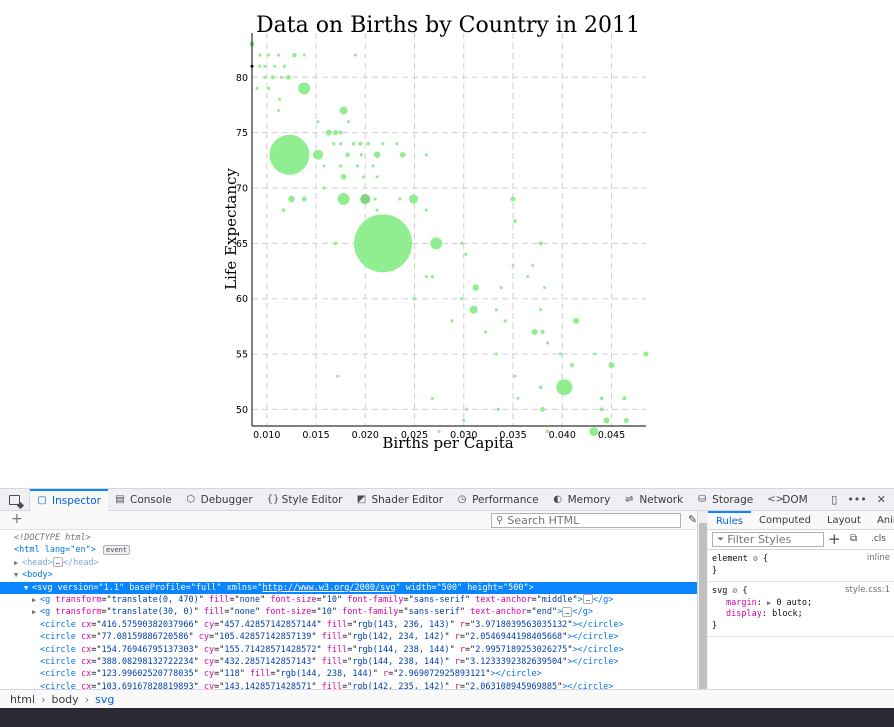 The width and height of the screenshot is (894, 727). What do you see at coordinates (17, 519) in the screenshot?
I see `add-node-icon: +` at bounding box center [17, 519].